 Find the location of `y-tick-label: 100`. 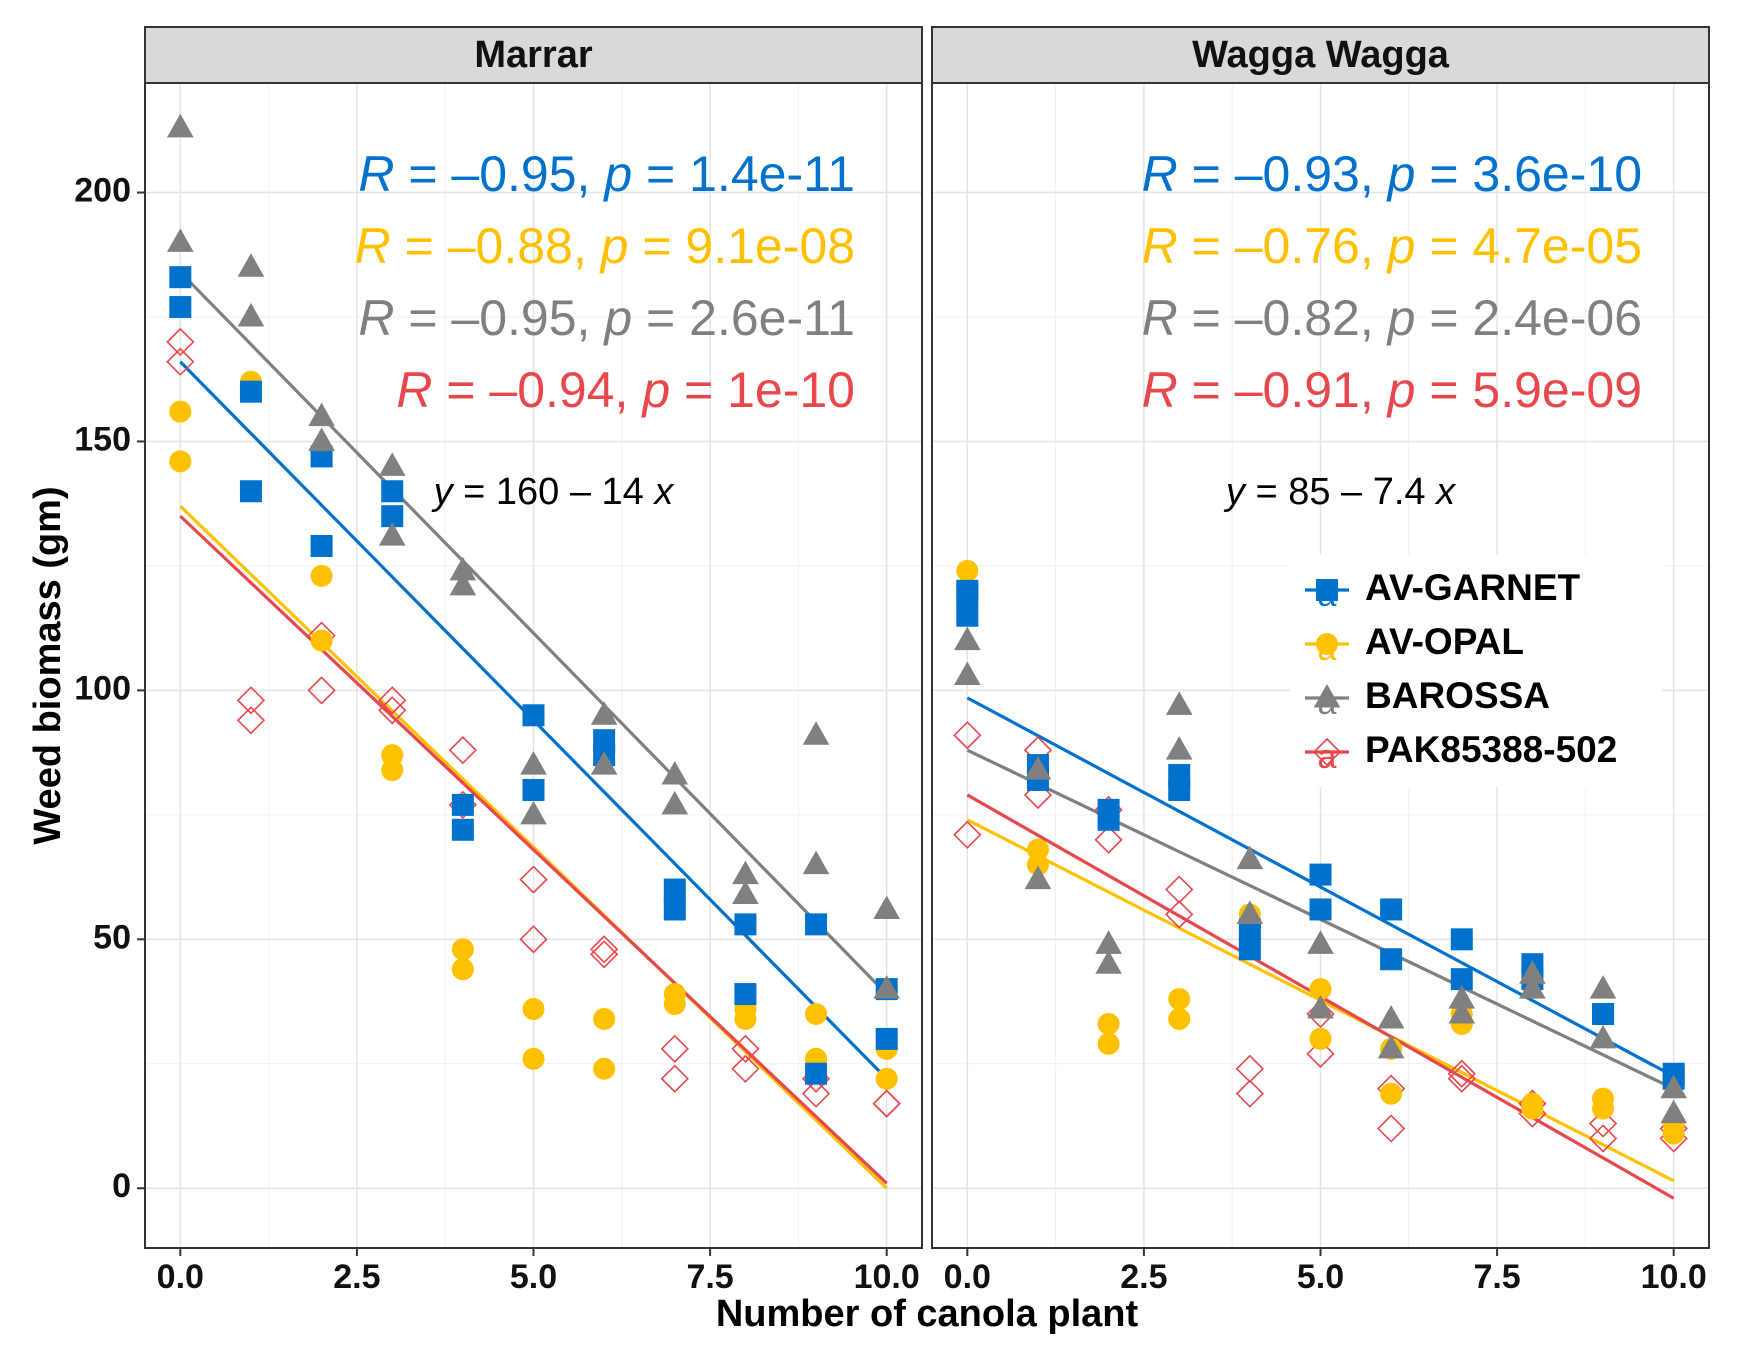

y-tick-label: 100 is located at coordinates (102, 688).